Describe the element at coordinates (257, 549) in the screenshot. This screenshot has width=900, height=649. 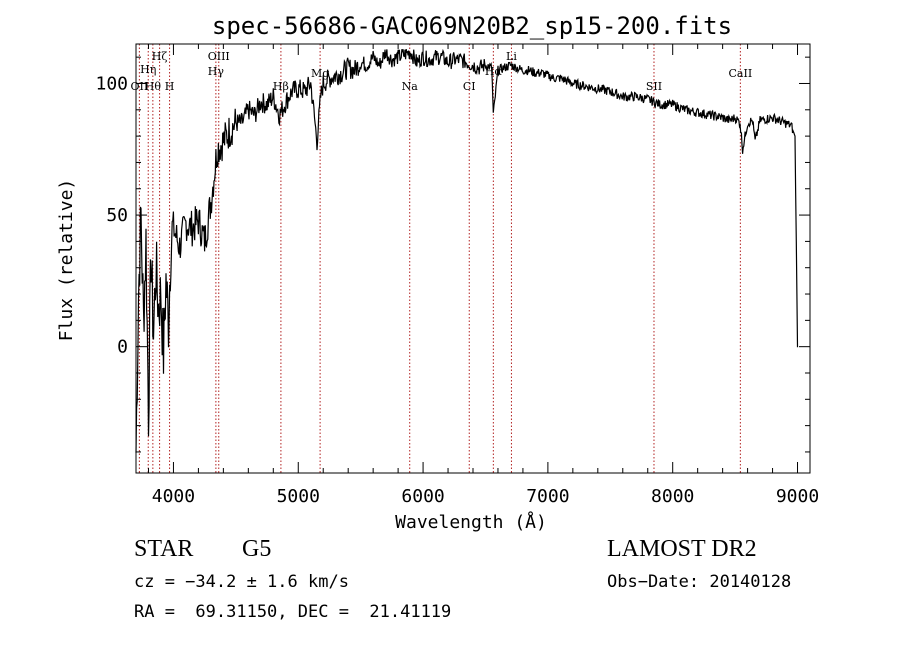
I see `object-subclass: G5` at that location.